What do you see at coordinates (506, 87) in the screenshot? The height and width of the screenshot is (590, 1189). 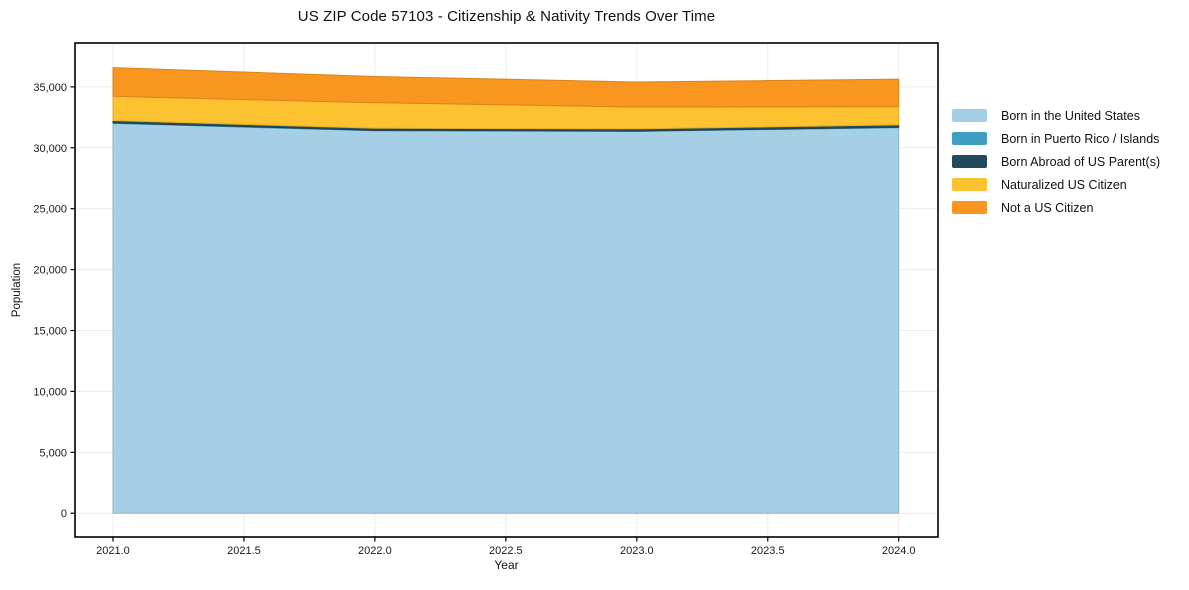 I see `area-not-a-us-citizen` at bounding box center [506, 87].